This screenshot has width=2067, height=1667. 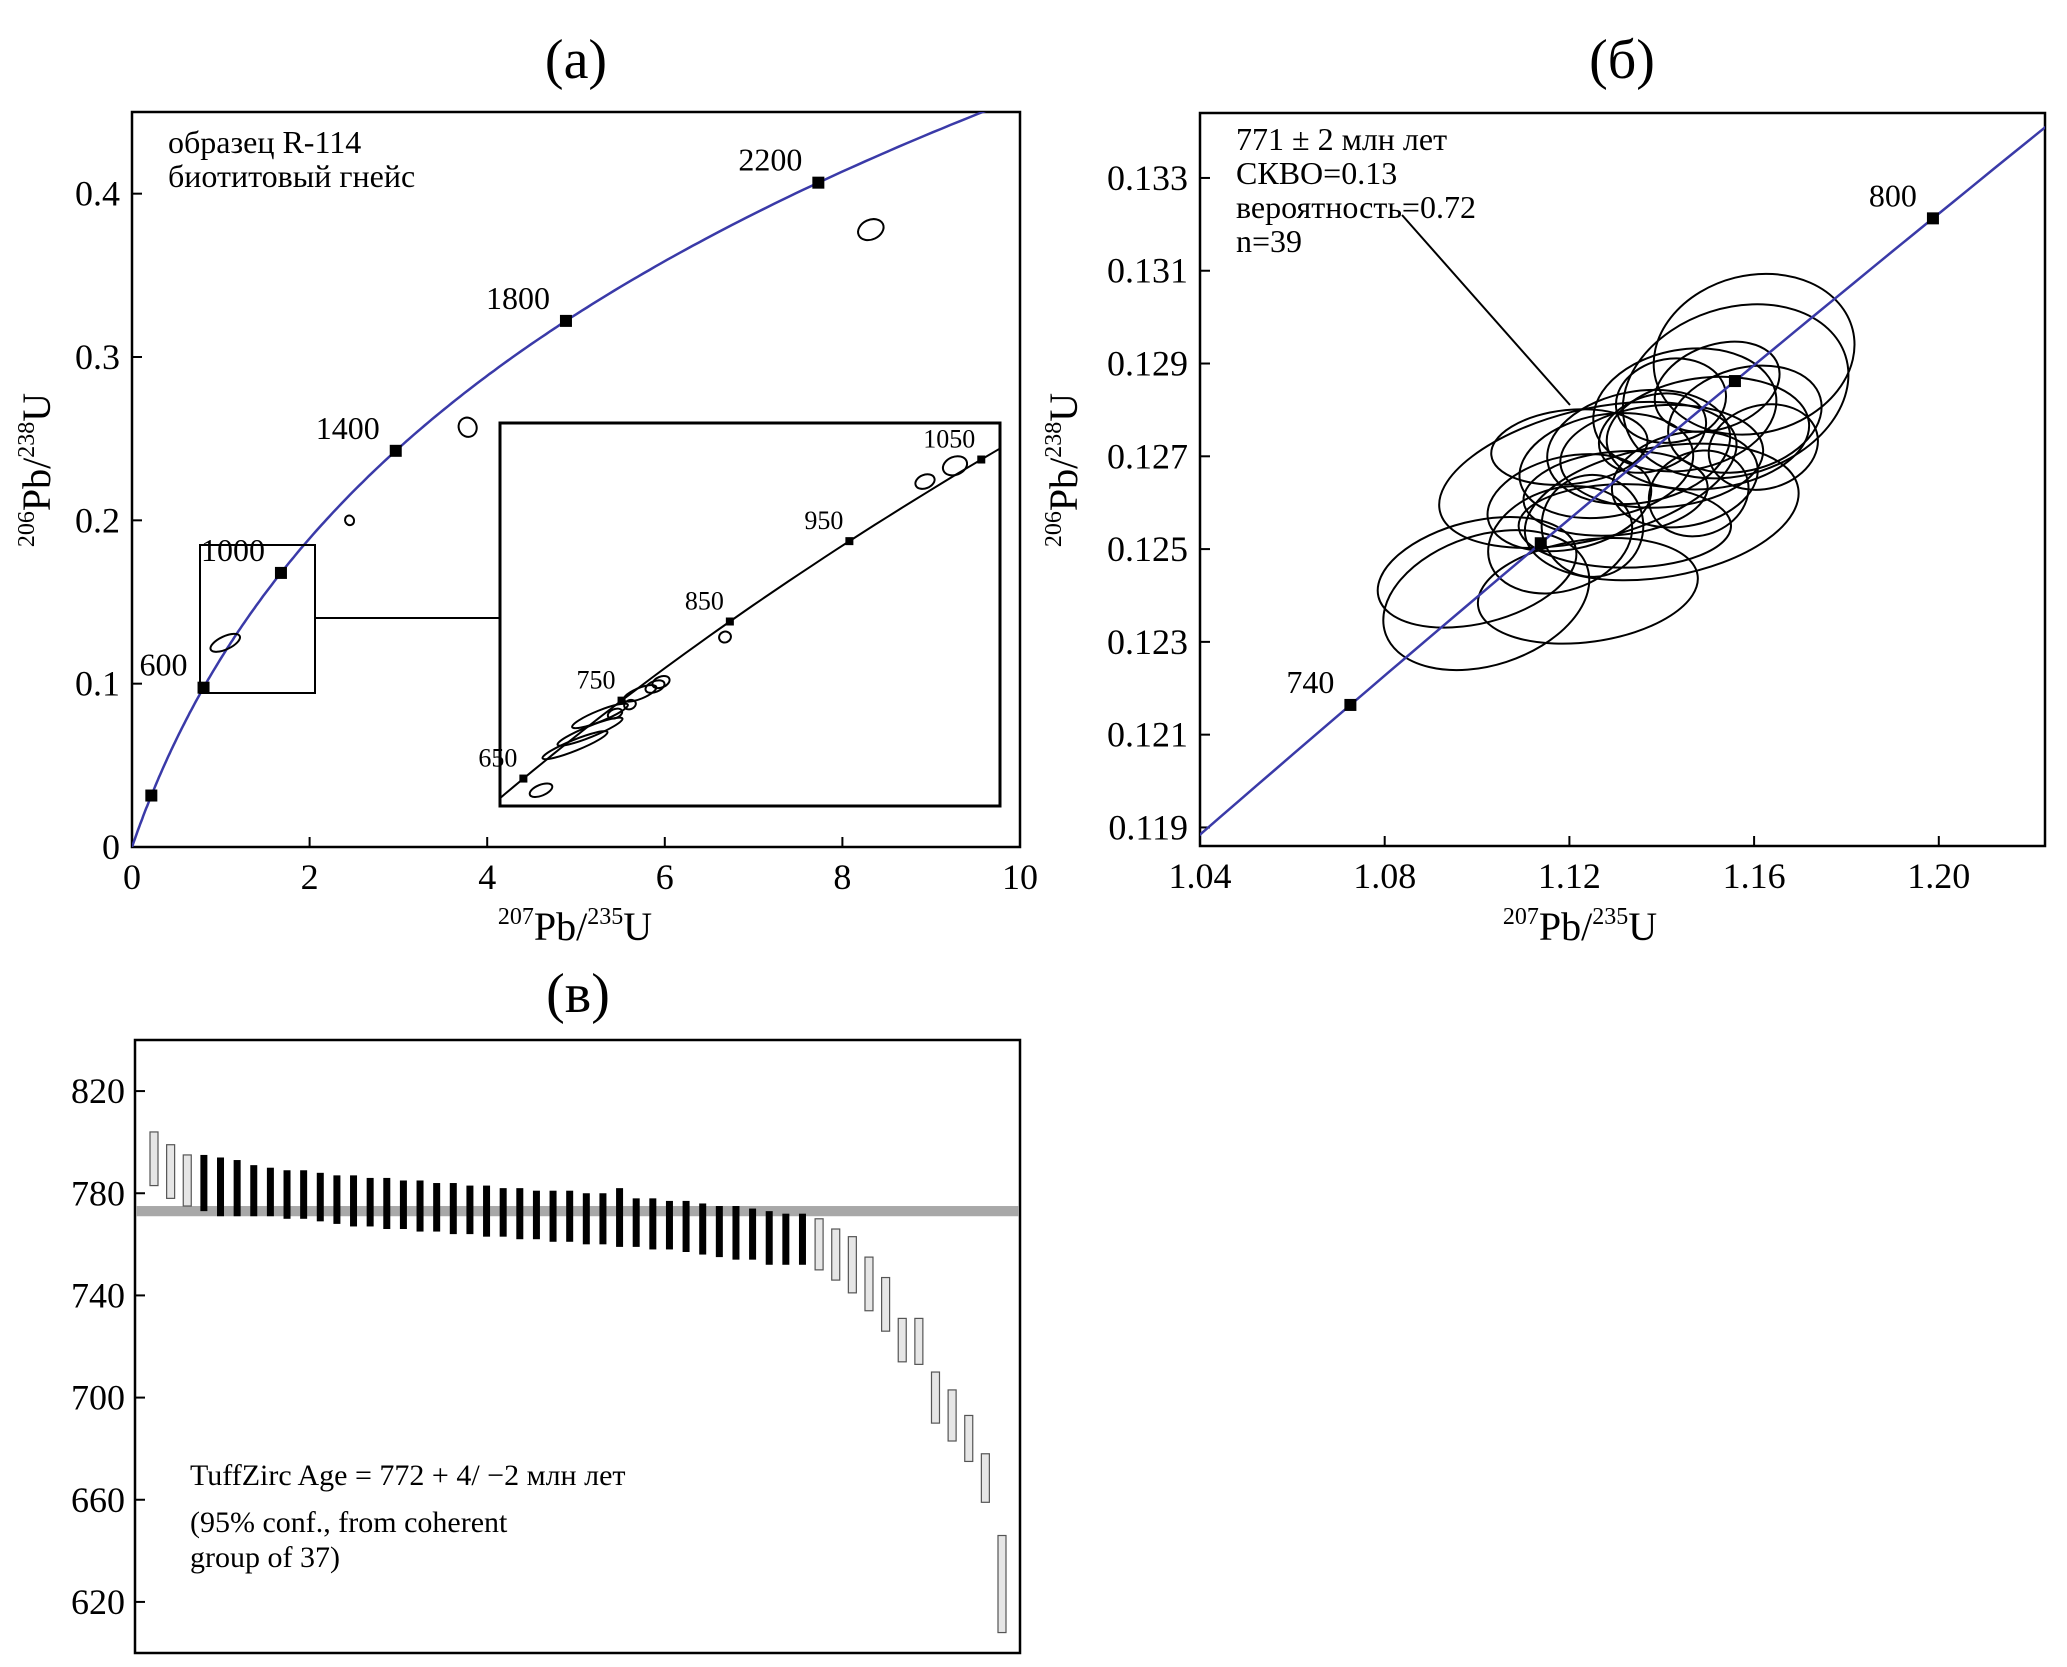 I want to click on y-tick-label: 0.4, so click(x=97, y=194).